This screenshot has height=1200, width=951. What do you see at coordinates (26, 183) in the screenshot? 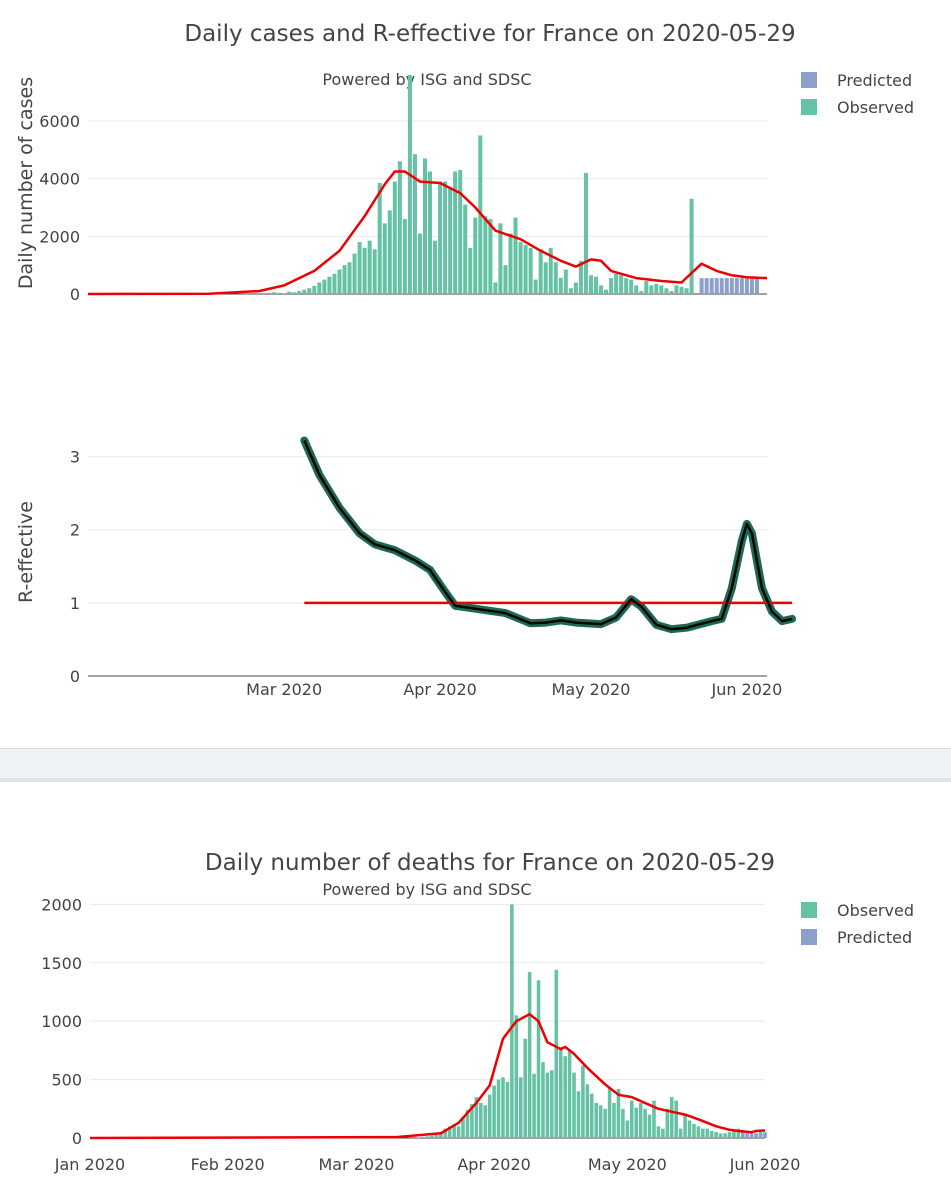
I see `cases-y-axis-title: Daily number of cases` at bounding box center [26, 183].